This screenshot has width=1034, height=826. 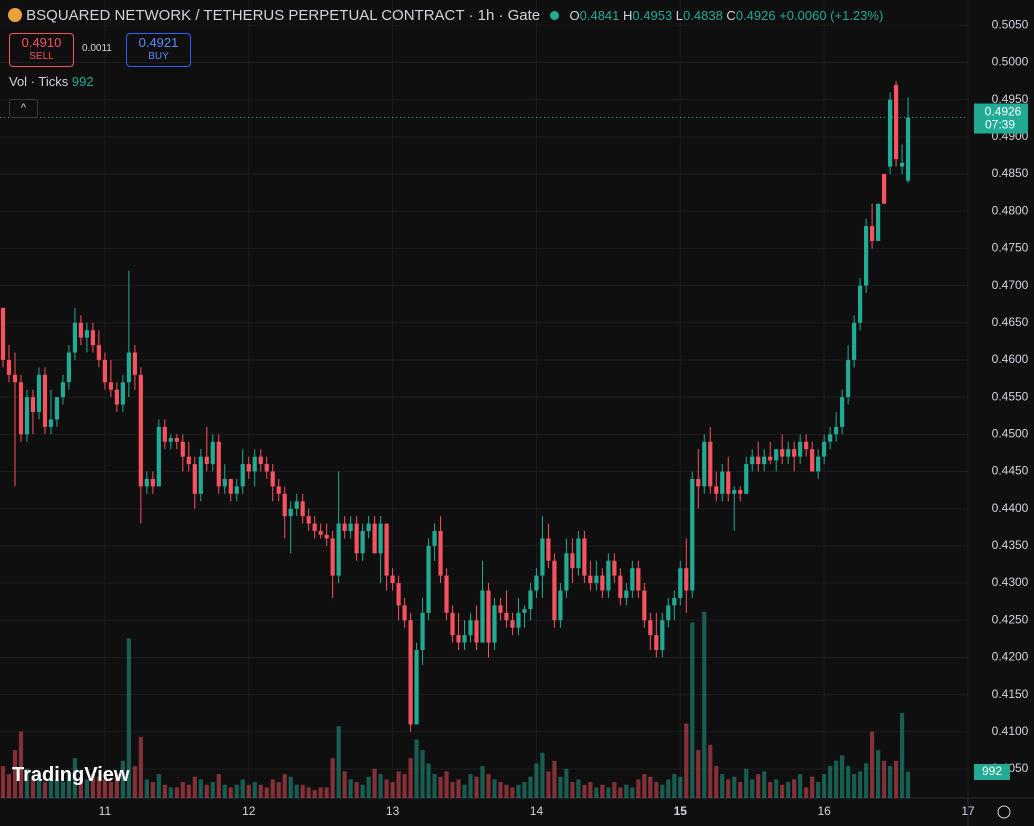 What do you see at coordinates (23, 108) in the screenshot?
I see `collapse-button: ^` at bounding box center [23, 108].